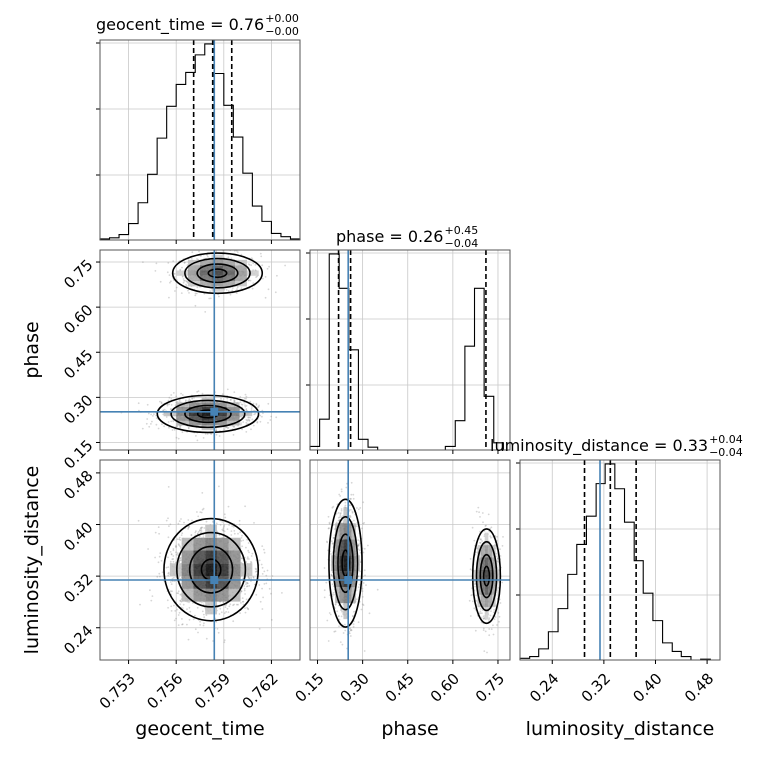  Describe the element at coordinates (620, 729) in the screenshot. I see `x-axis-label-luminosity-distance: luminosity_distance` at that location.